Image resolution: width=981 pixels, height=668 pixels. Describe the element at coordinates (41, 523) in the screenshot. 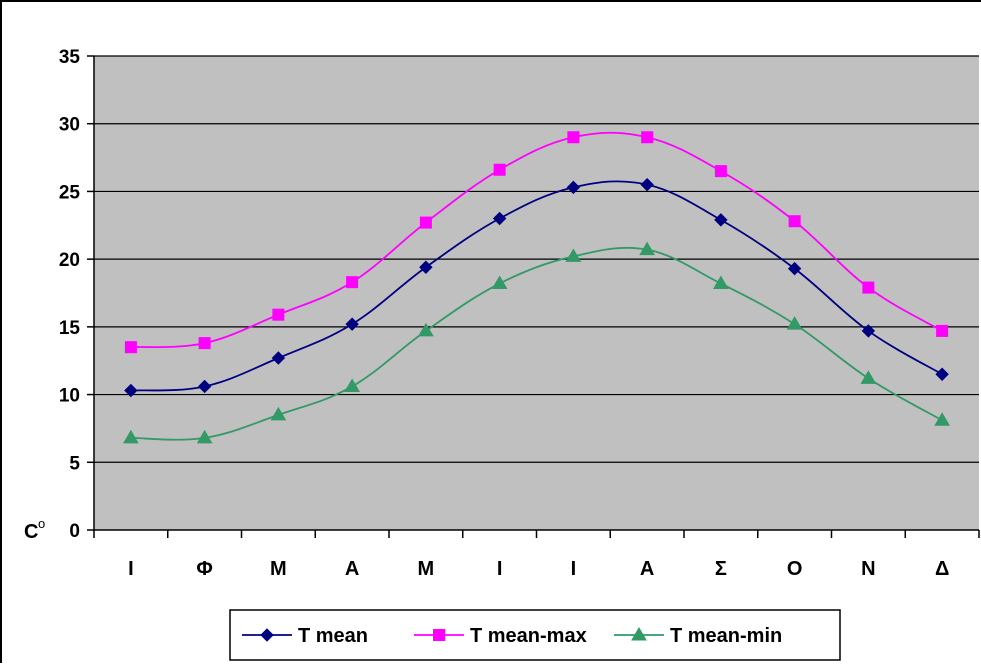

I see `y-axis-label-superscript: o` at that location.